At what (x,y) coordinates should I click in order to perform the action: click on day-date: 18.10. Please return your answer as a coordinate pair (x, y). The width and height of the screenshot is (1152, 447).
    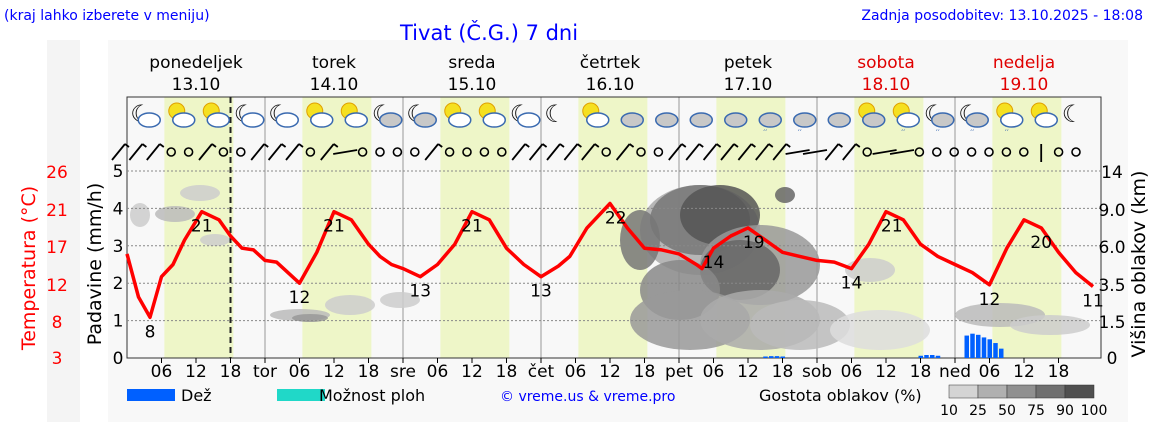
    Looking at the image, I should click on (886, 85).